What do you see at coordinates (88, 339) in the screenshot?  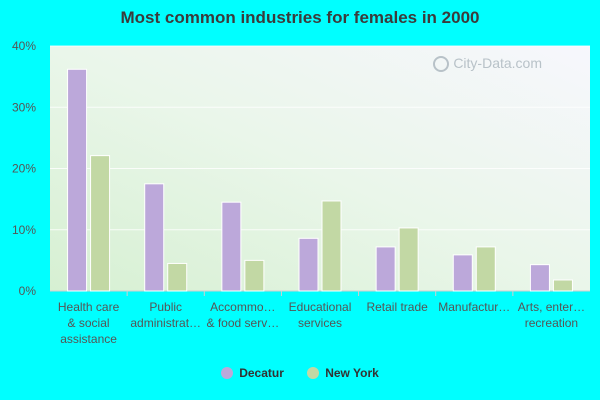 I see `x-tick-label: assistance` at bounding box center [88, 339].